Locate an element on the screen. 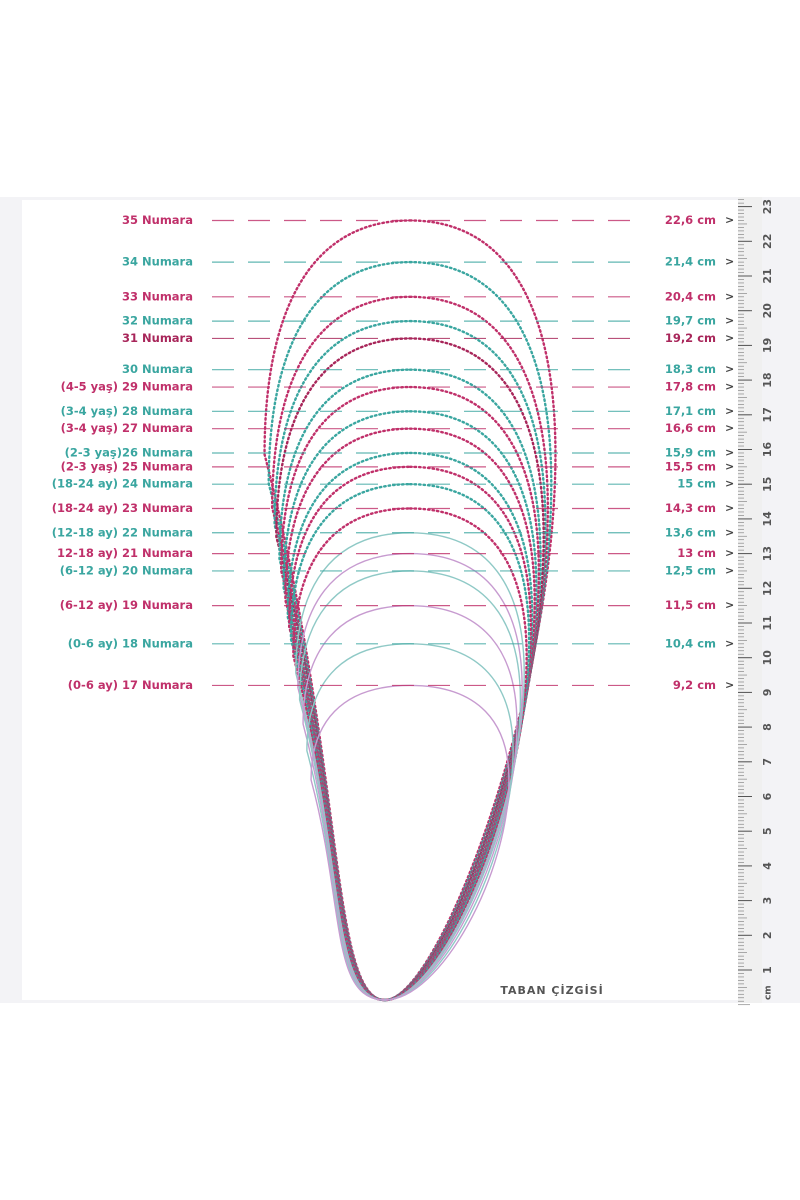  size-label: (0-6 ay) 17 Numara is located at coordinates (130, 685).